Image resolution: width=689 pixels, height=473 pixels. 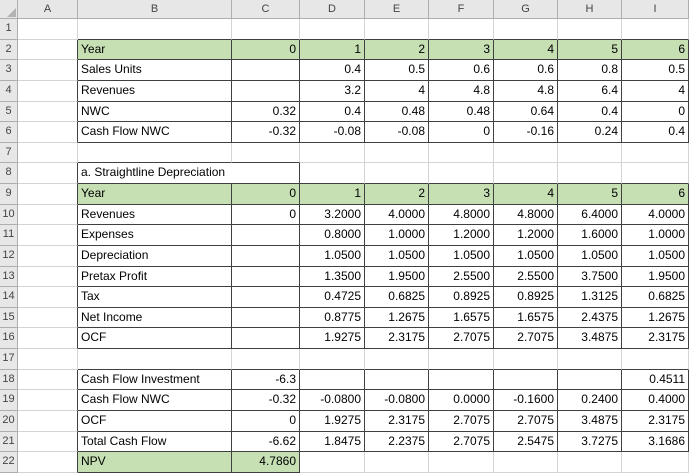 What do you see at coordinates (397, 318) in the screenshot?
I see `cell-E15: 1.2675` at bounding box center [397, 318].